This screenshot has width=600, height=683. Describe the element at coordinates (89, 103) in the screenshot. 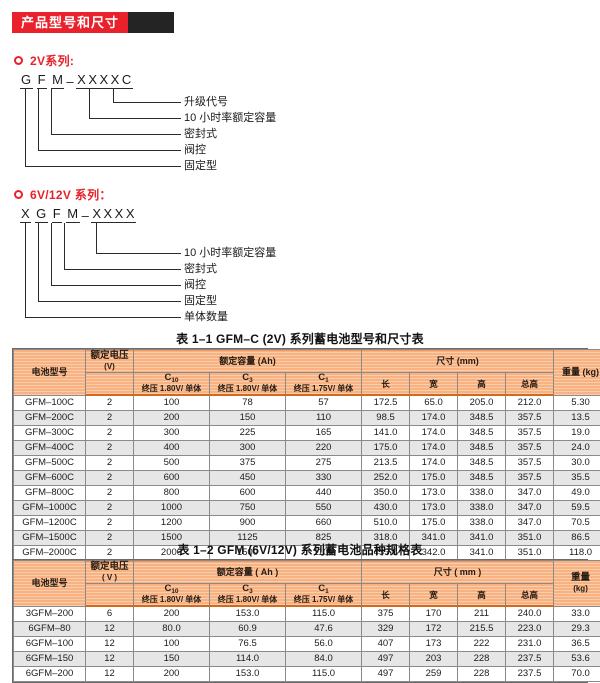

I see `leader-vline-capacity` at that location.